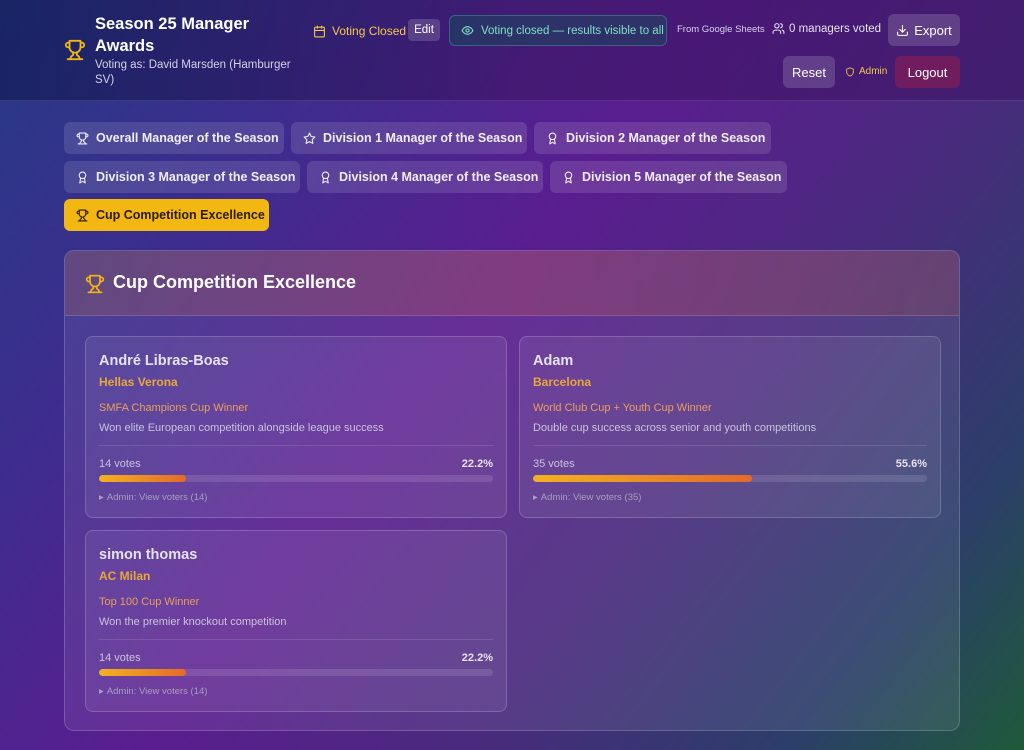 The width and height of the screenshot is (1024, 750). What do you see at coordinates (369, 31) in the screenshot?
I see `voting-status-label: Voting Closed` at bounding box center [369, 31].